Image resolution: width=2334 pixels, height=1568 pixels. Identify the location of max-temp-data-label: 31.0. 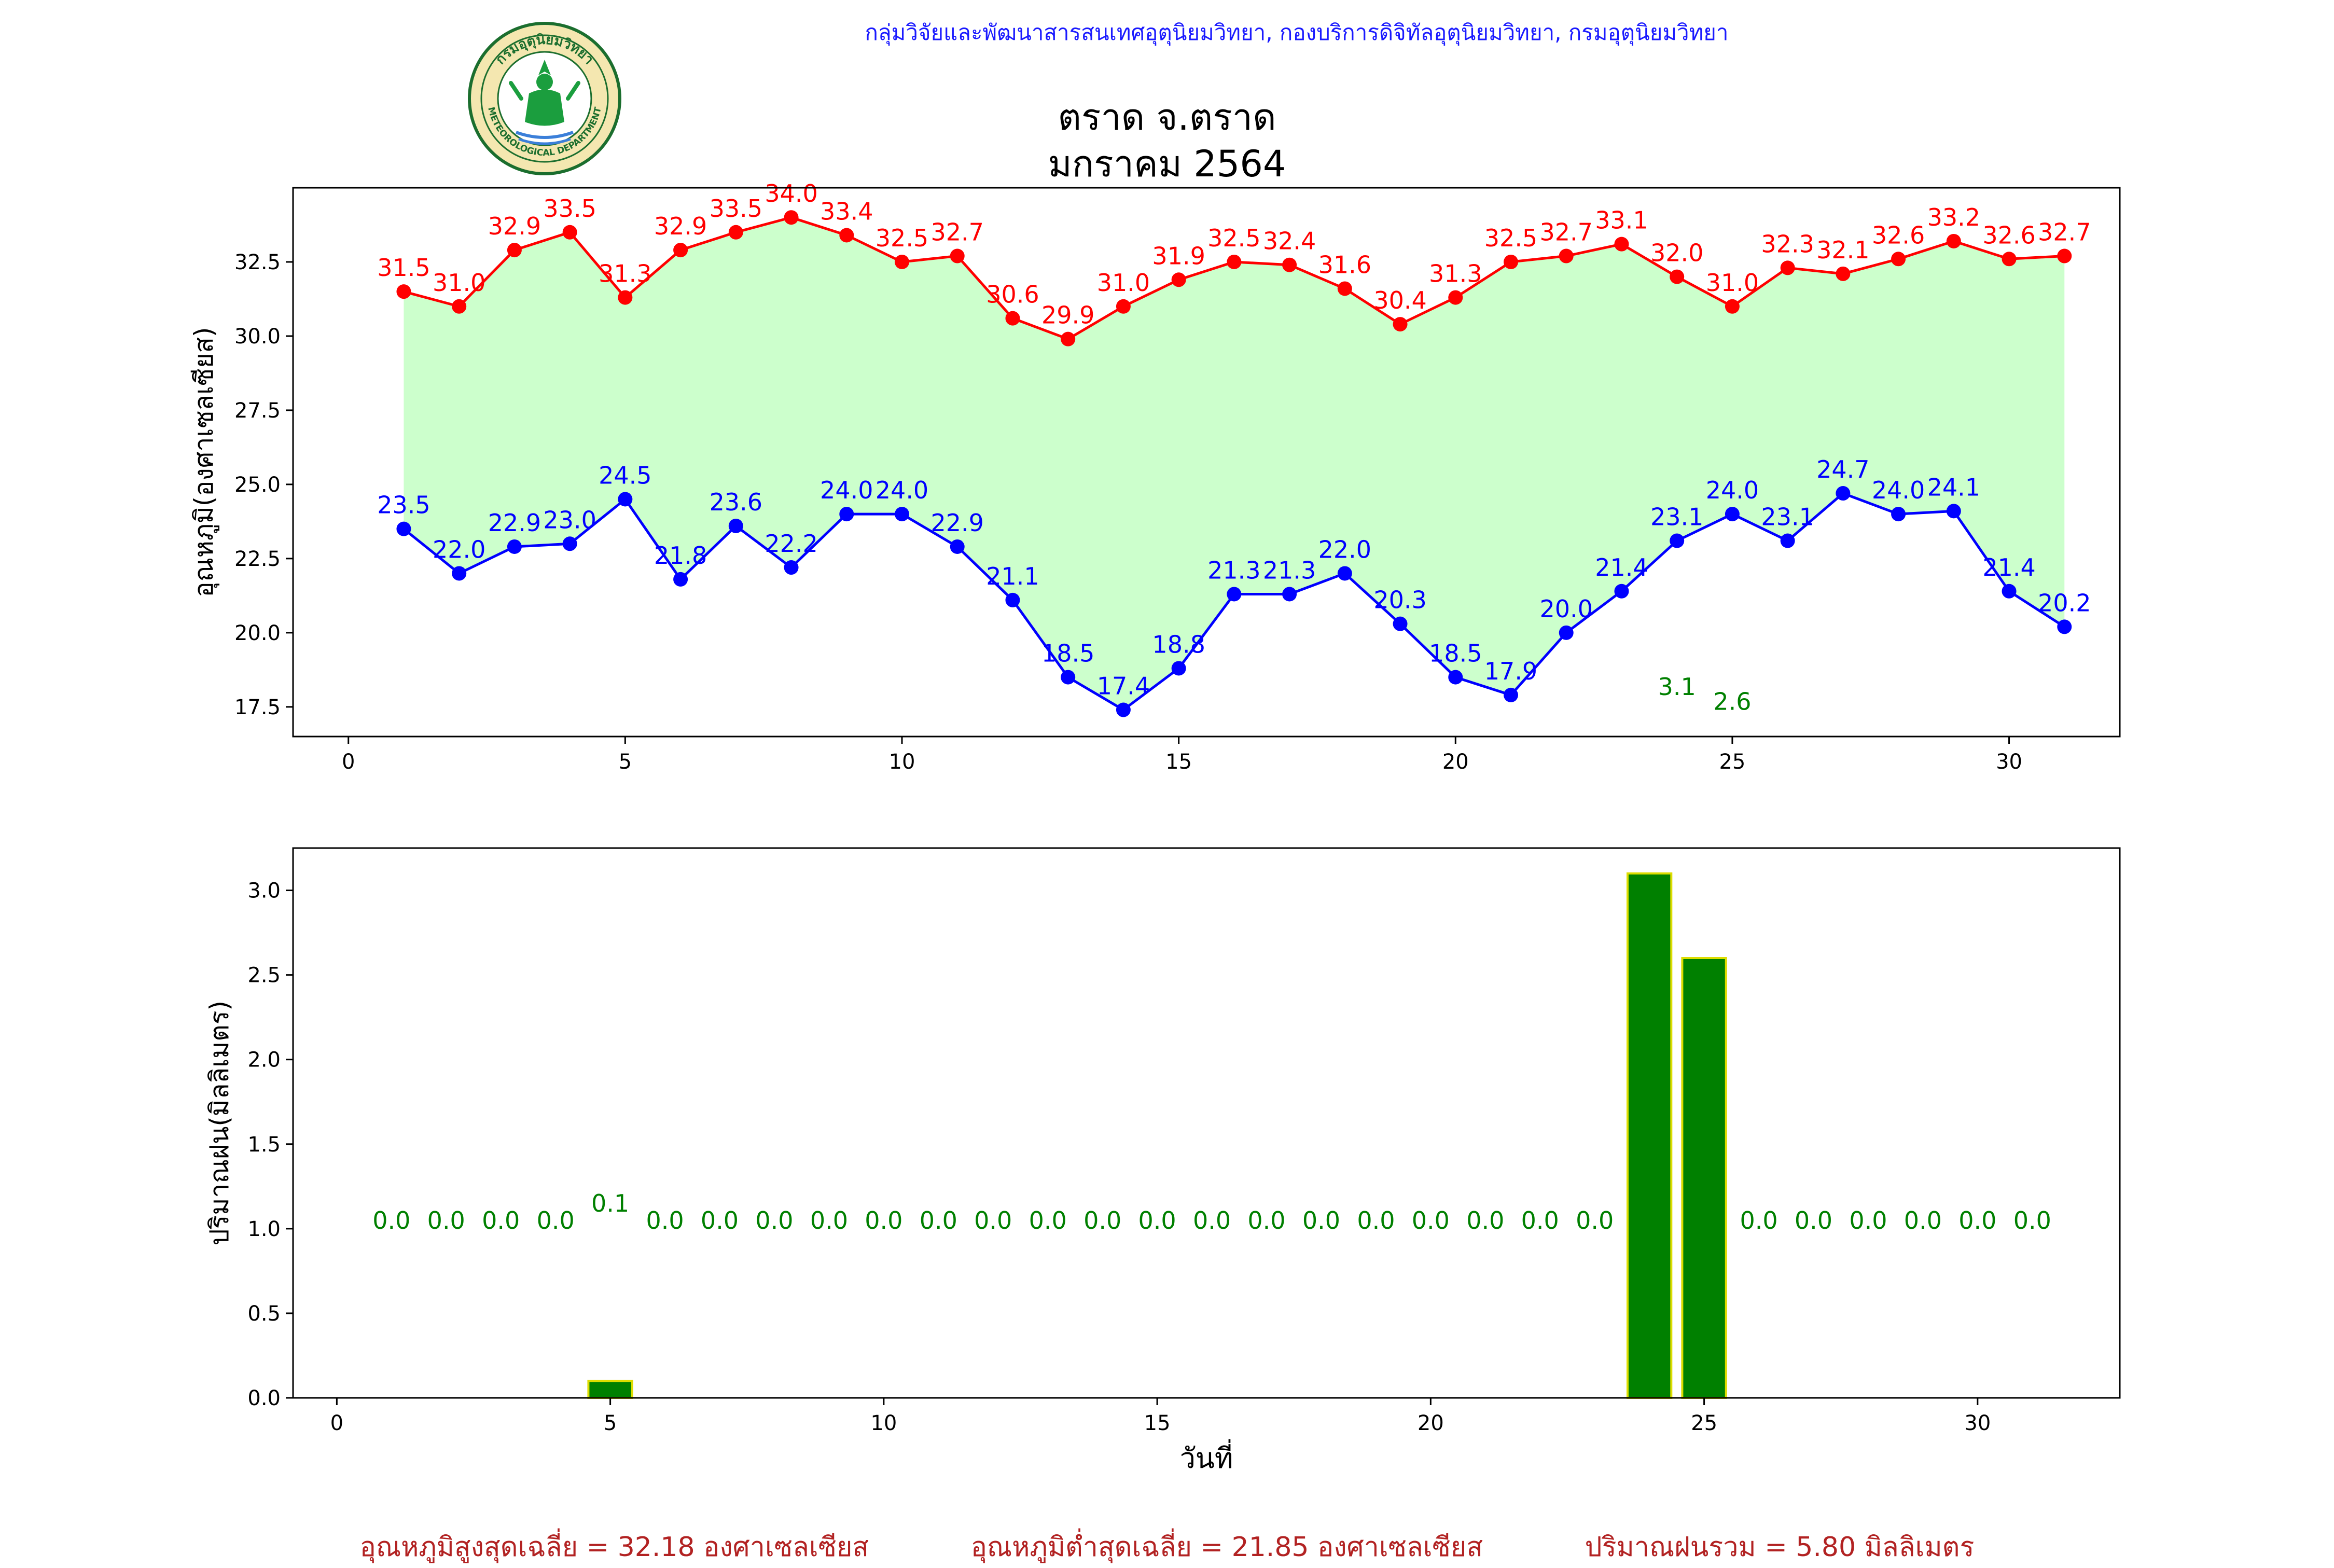
(1124, 283).